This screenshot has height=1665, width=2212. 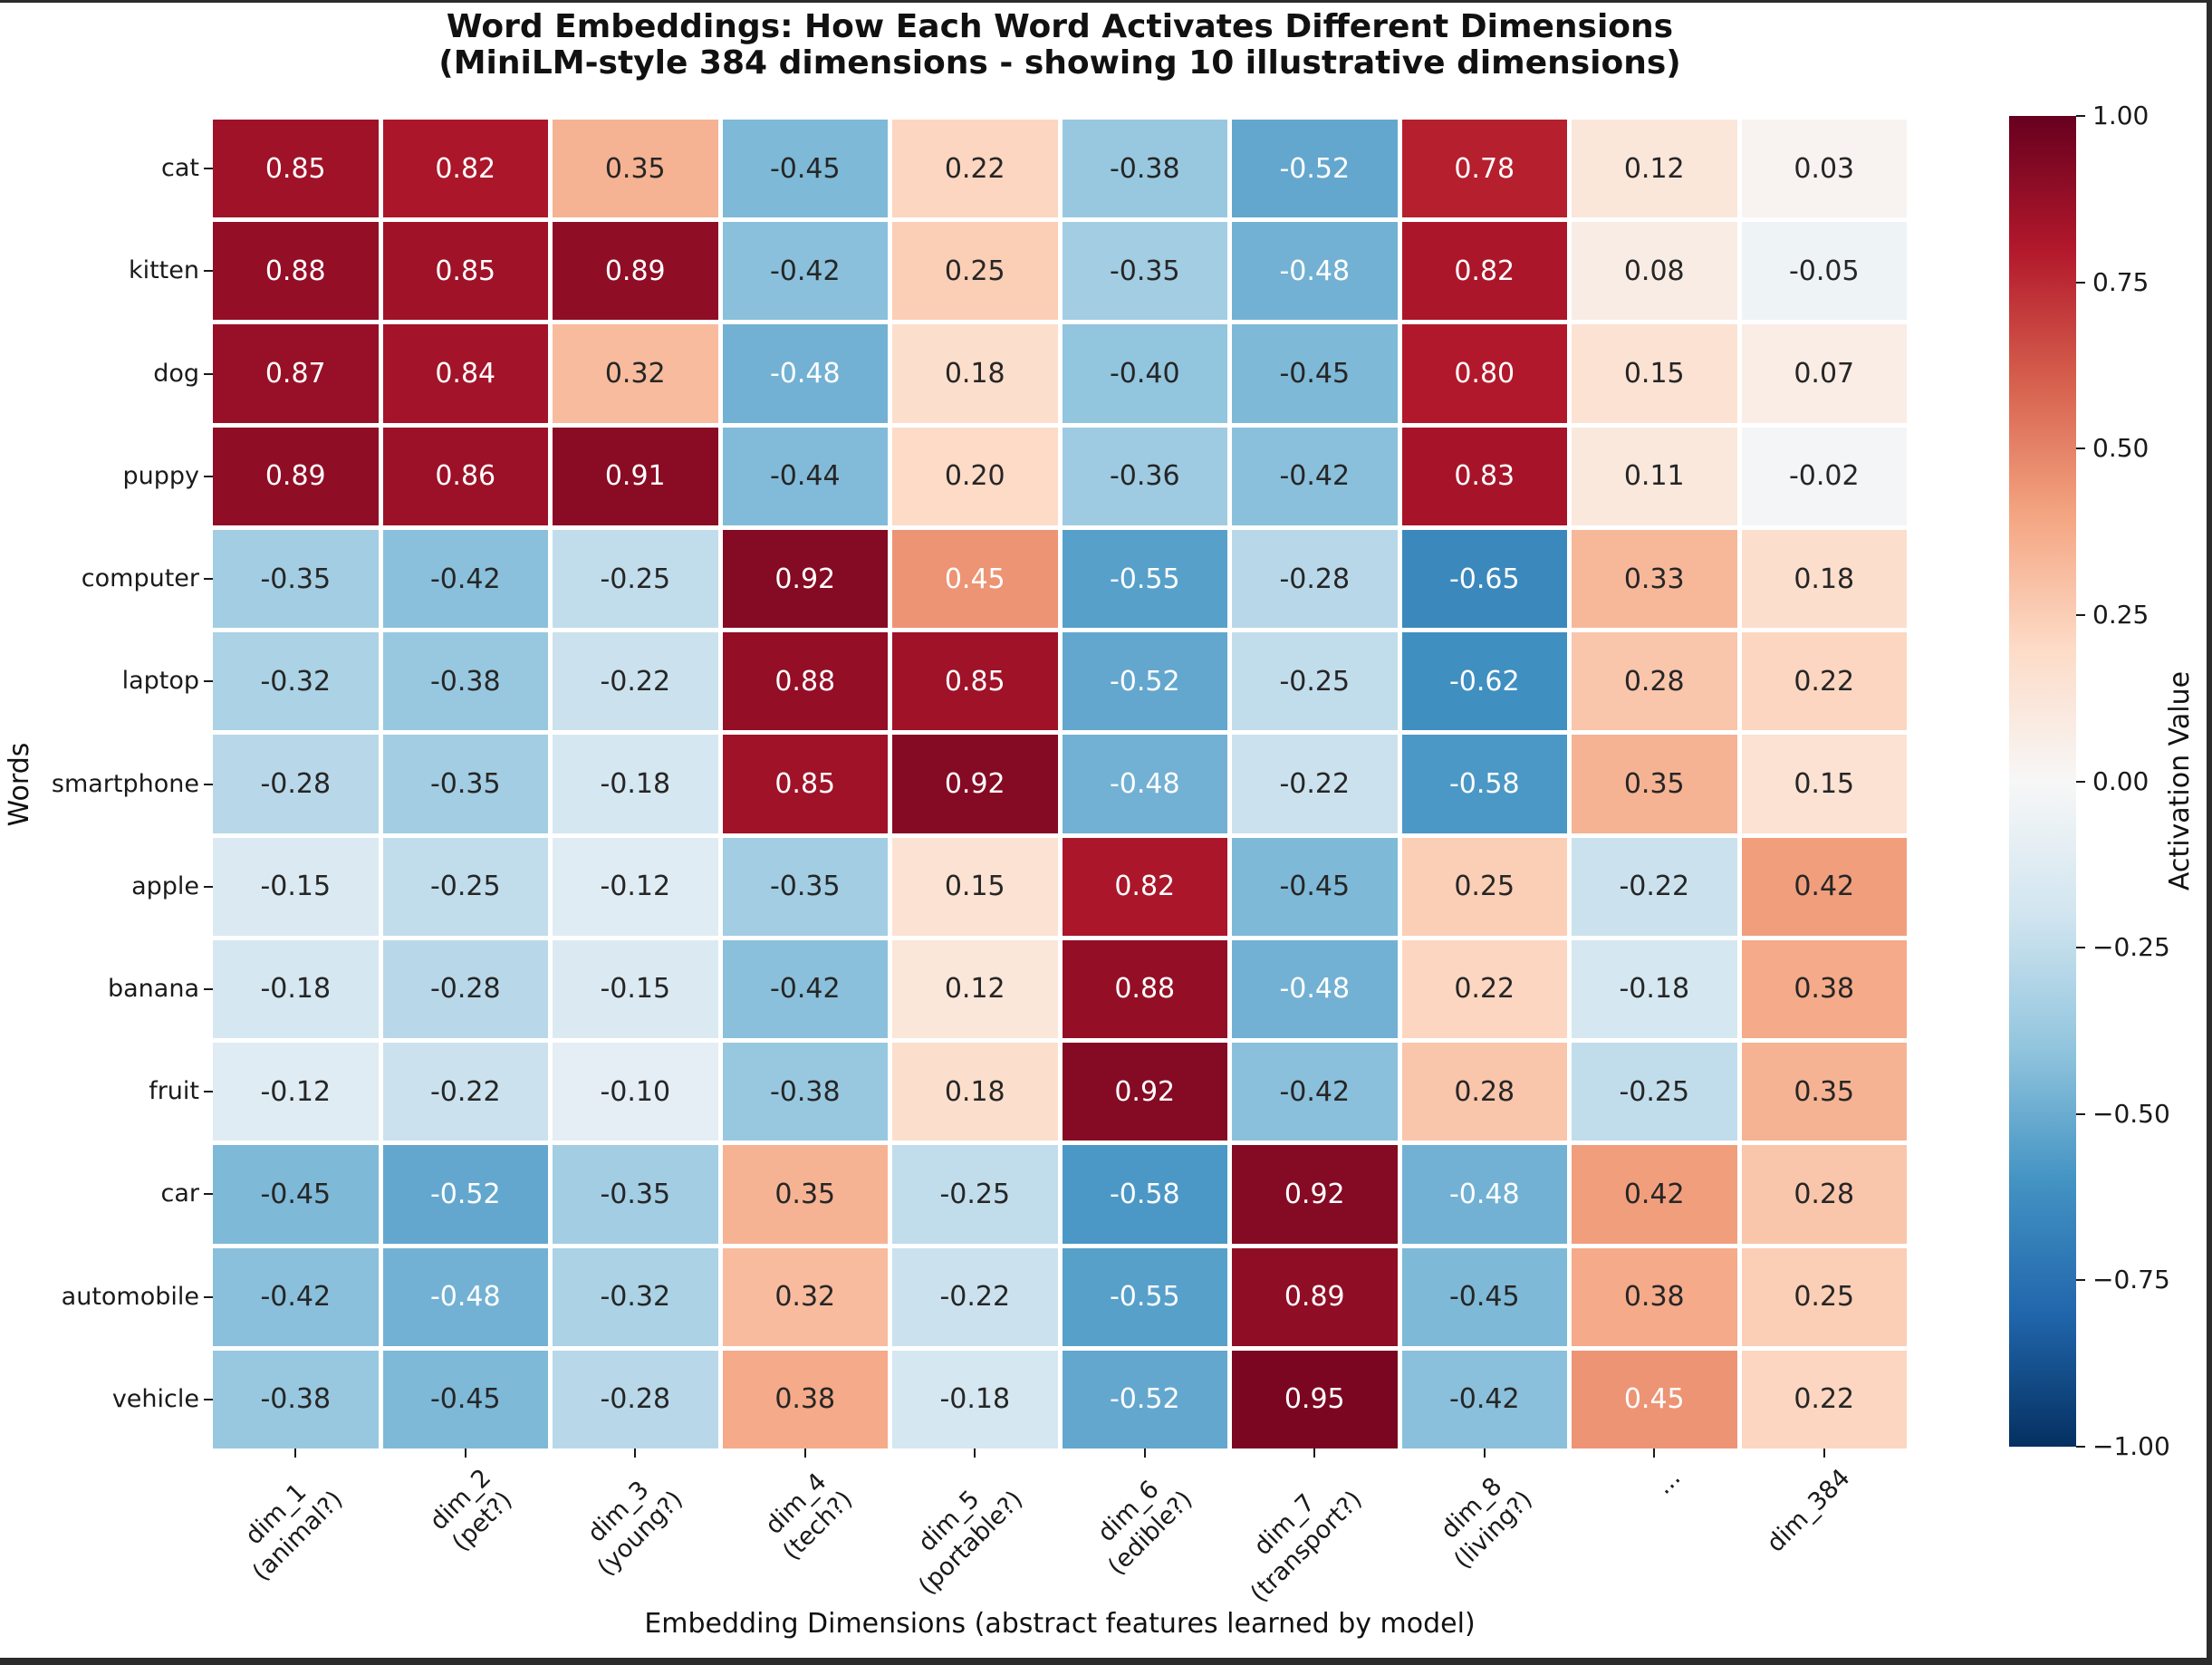 I want to click on cell-value: 0.92, so click(x=805, y=579).